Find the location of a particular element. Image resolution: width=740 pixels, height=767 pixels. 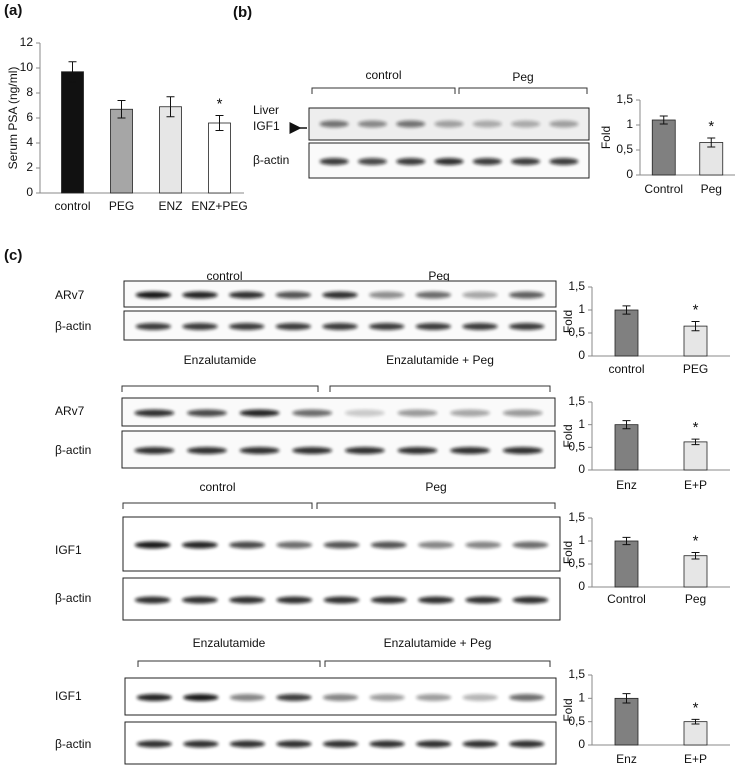

x-tick-label: control is located at coordinates (72, 206).